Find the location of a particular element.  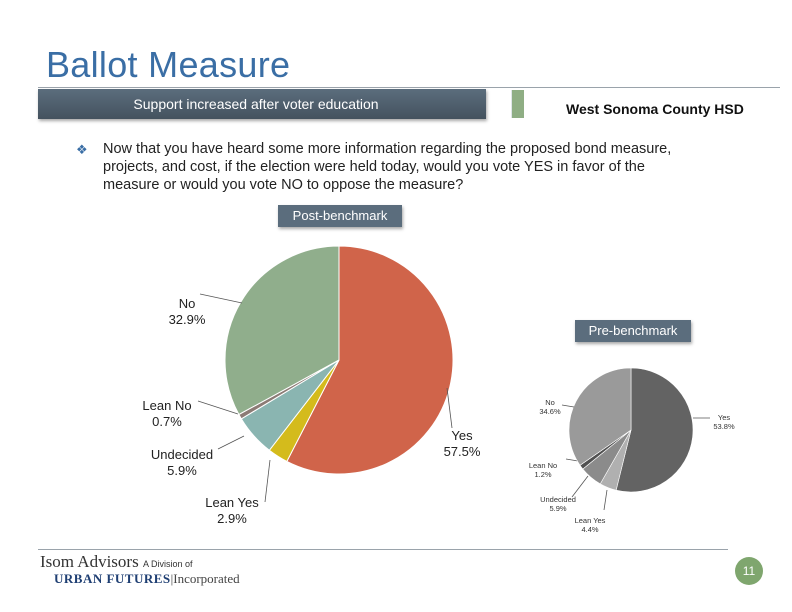

pre-label-value: 53.8% is located at coordinates (724, 426).